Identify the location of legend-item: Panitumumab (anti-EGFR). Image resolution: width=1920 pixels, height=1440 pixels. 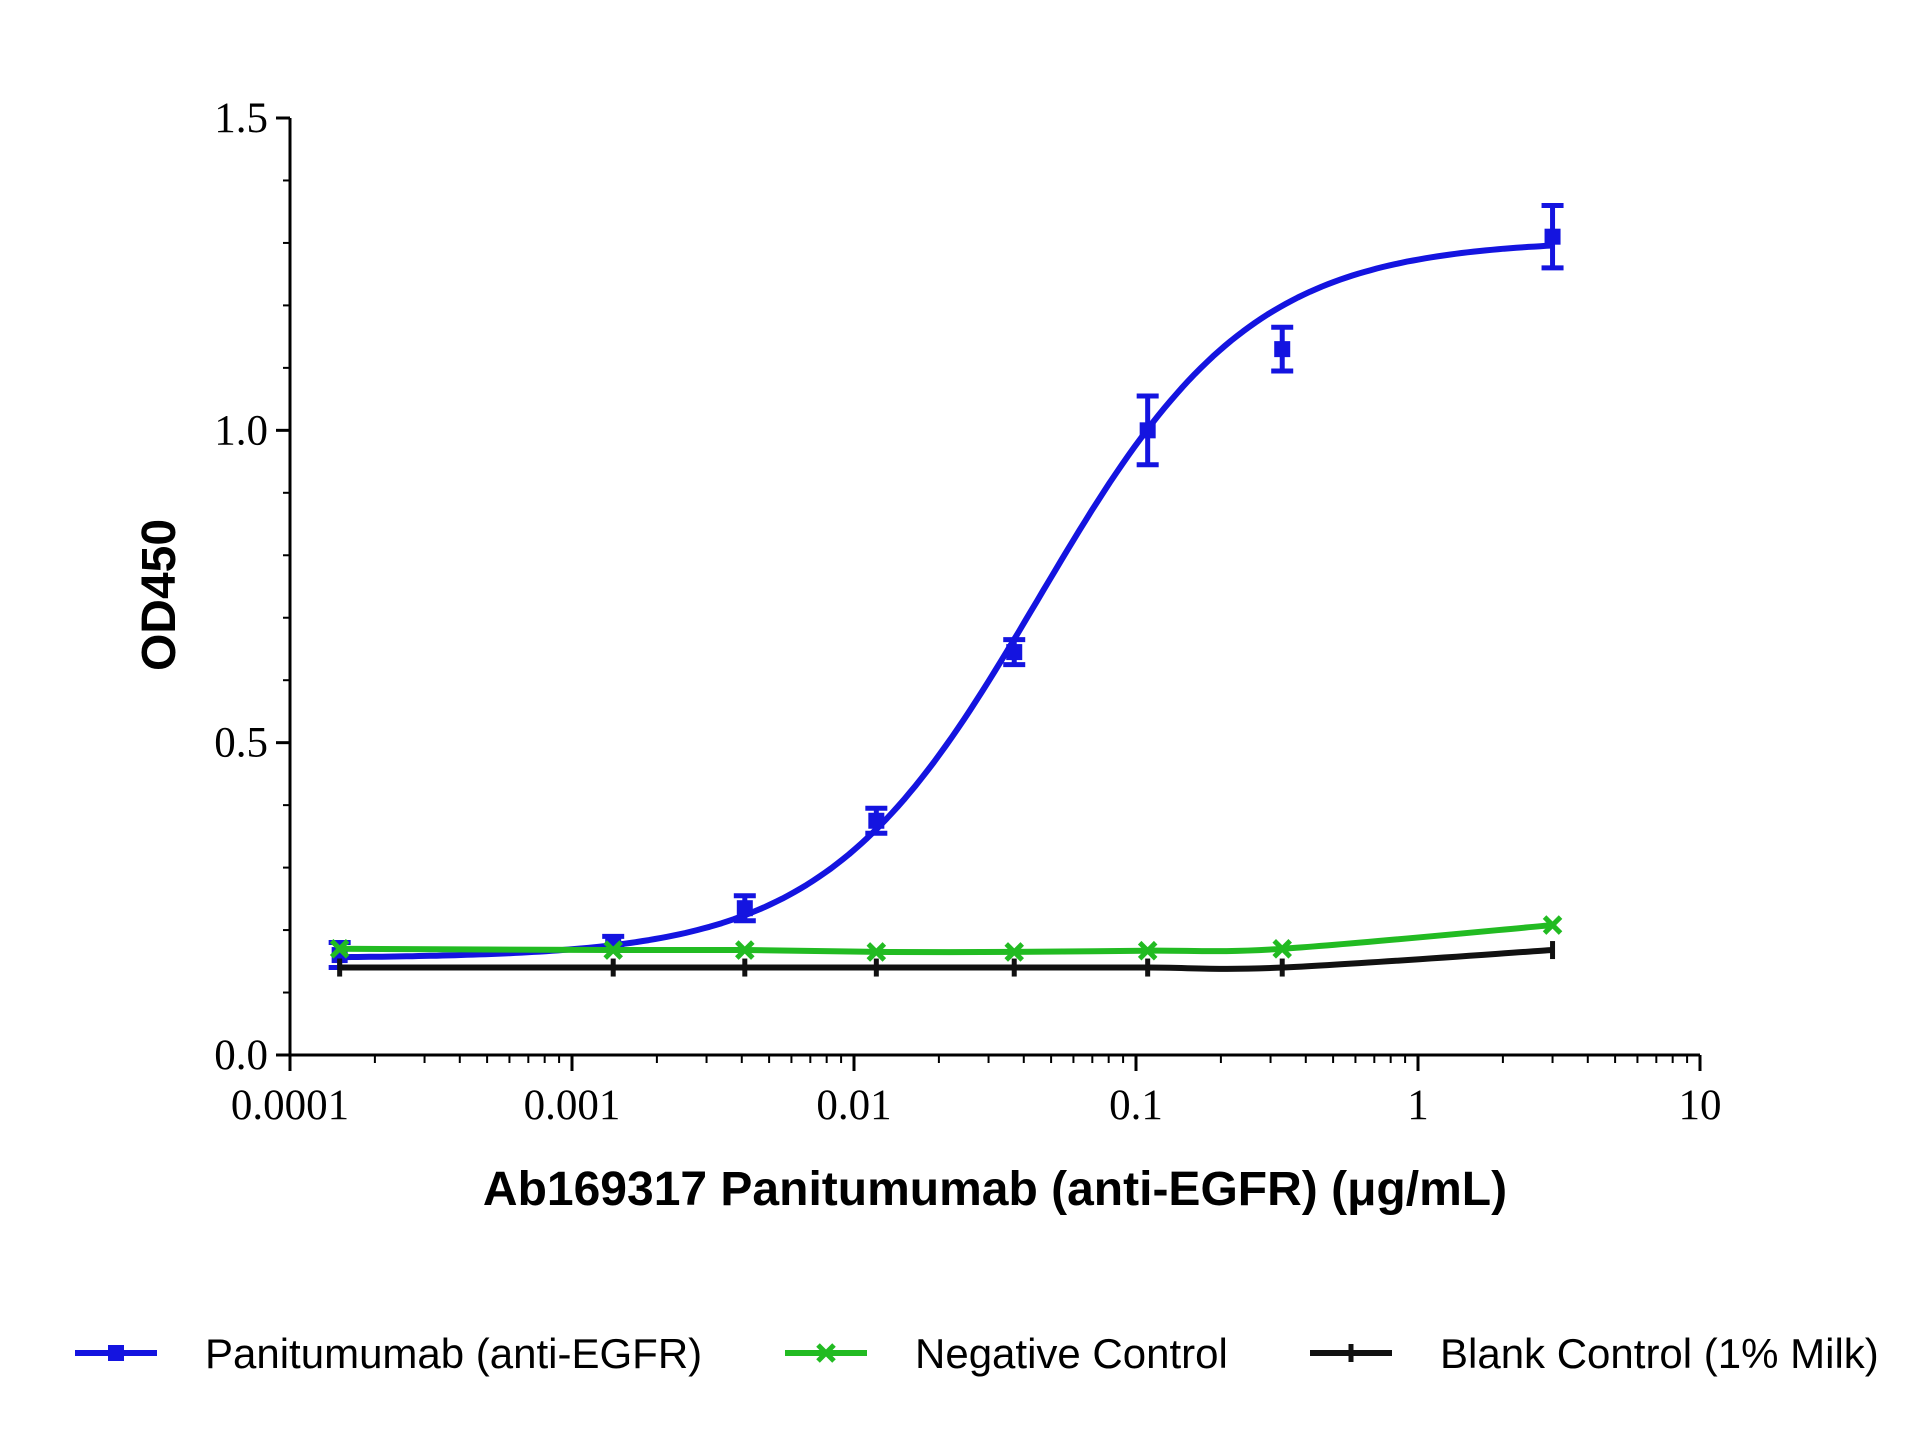
(388, 1353).